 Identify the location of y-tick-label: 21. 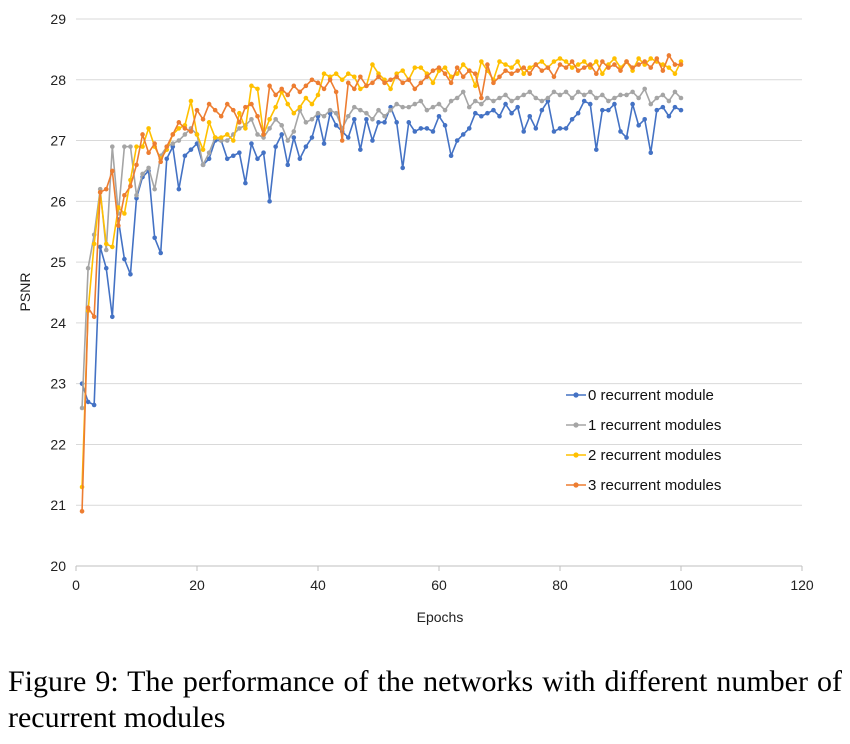
(58, 505).